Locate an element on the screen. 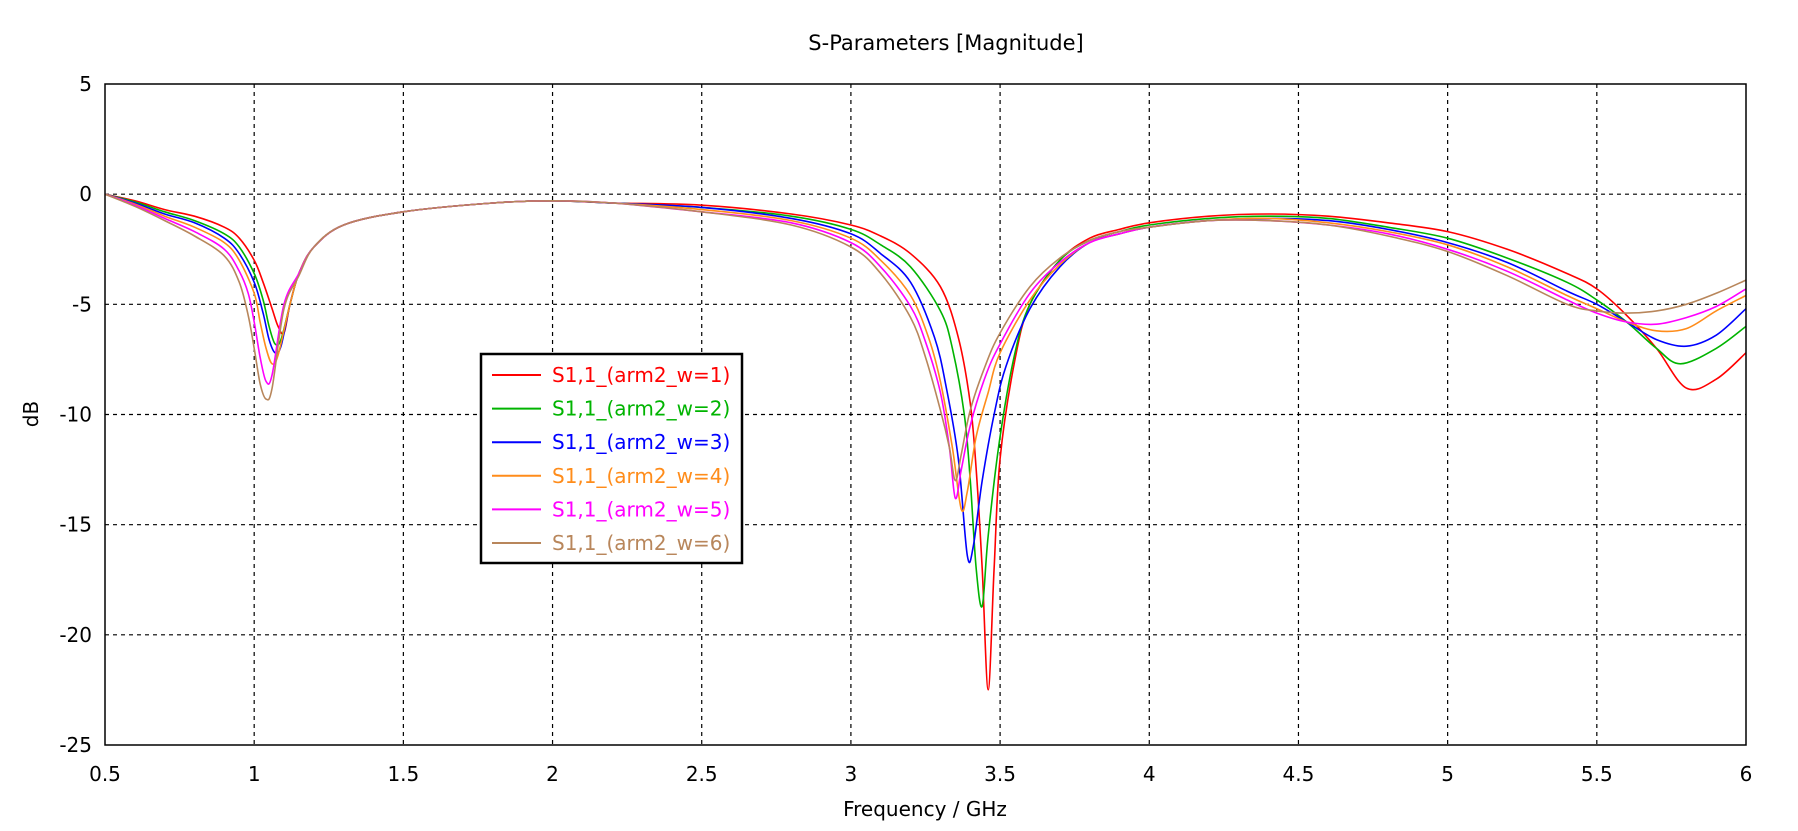  legend-label: S1,1_(arm2_w=1) is located at coordinates (641, 375).